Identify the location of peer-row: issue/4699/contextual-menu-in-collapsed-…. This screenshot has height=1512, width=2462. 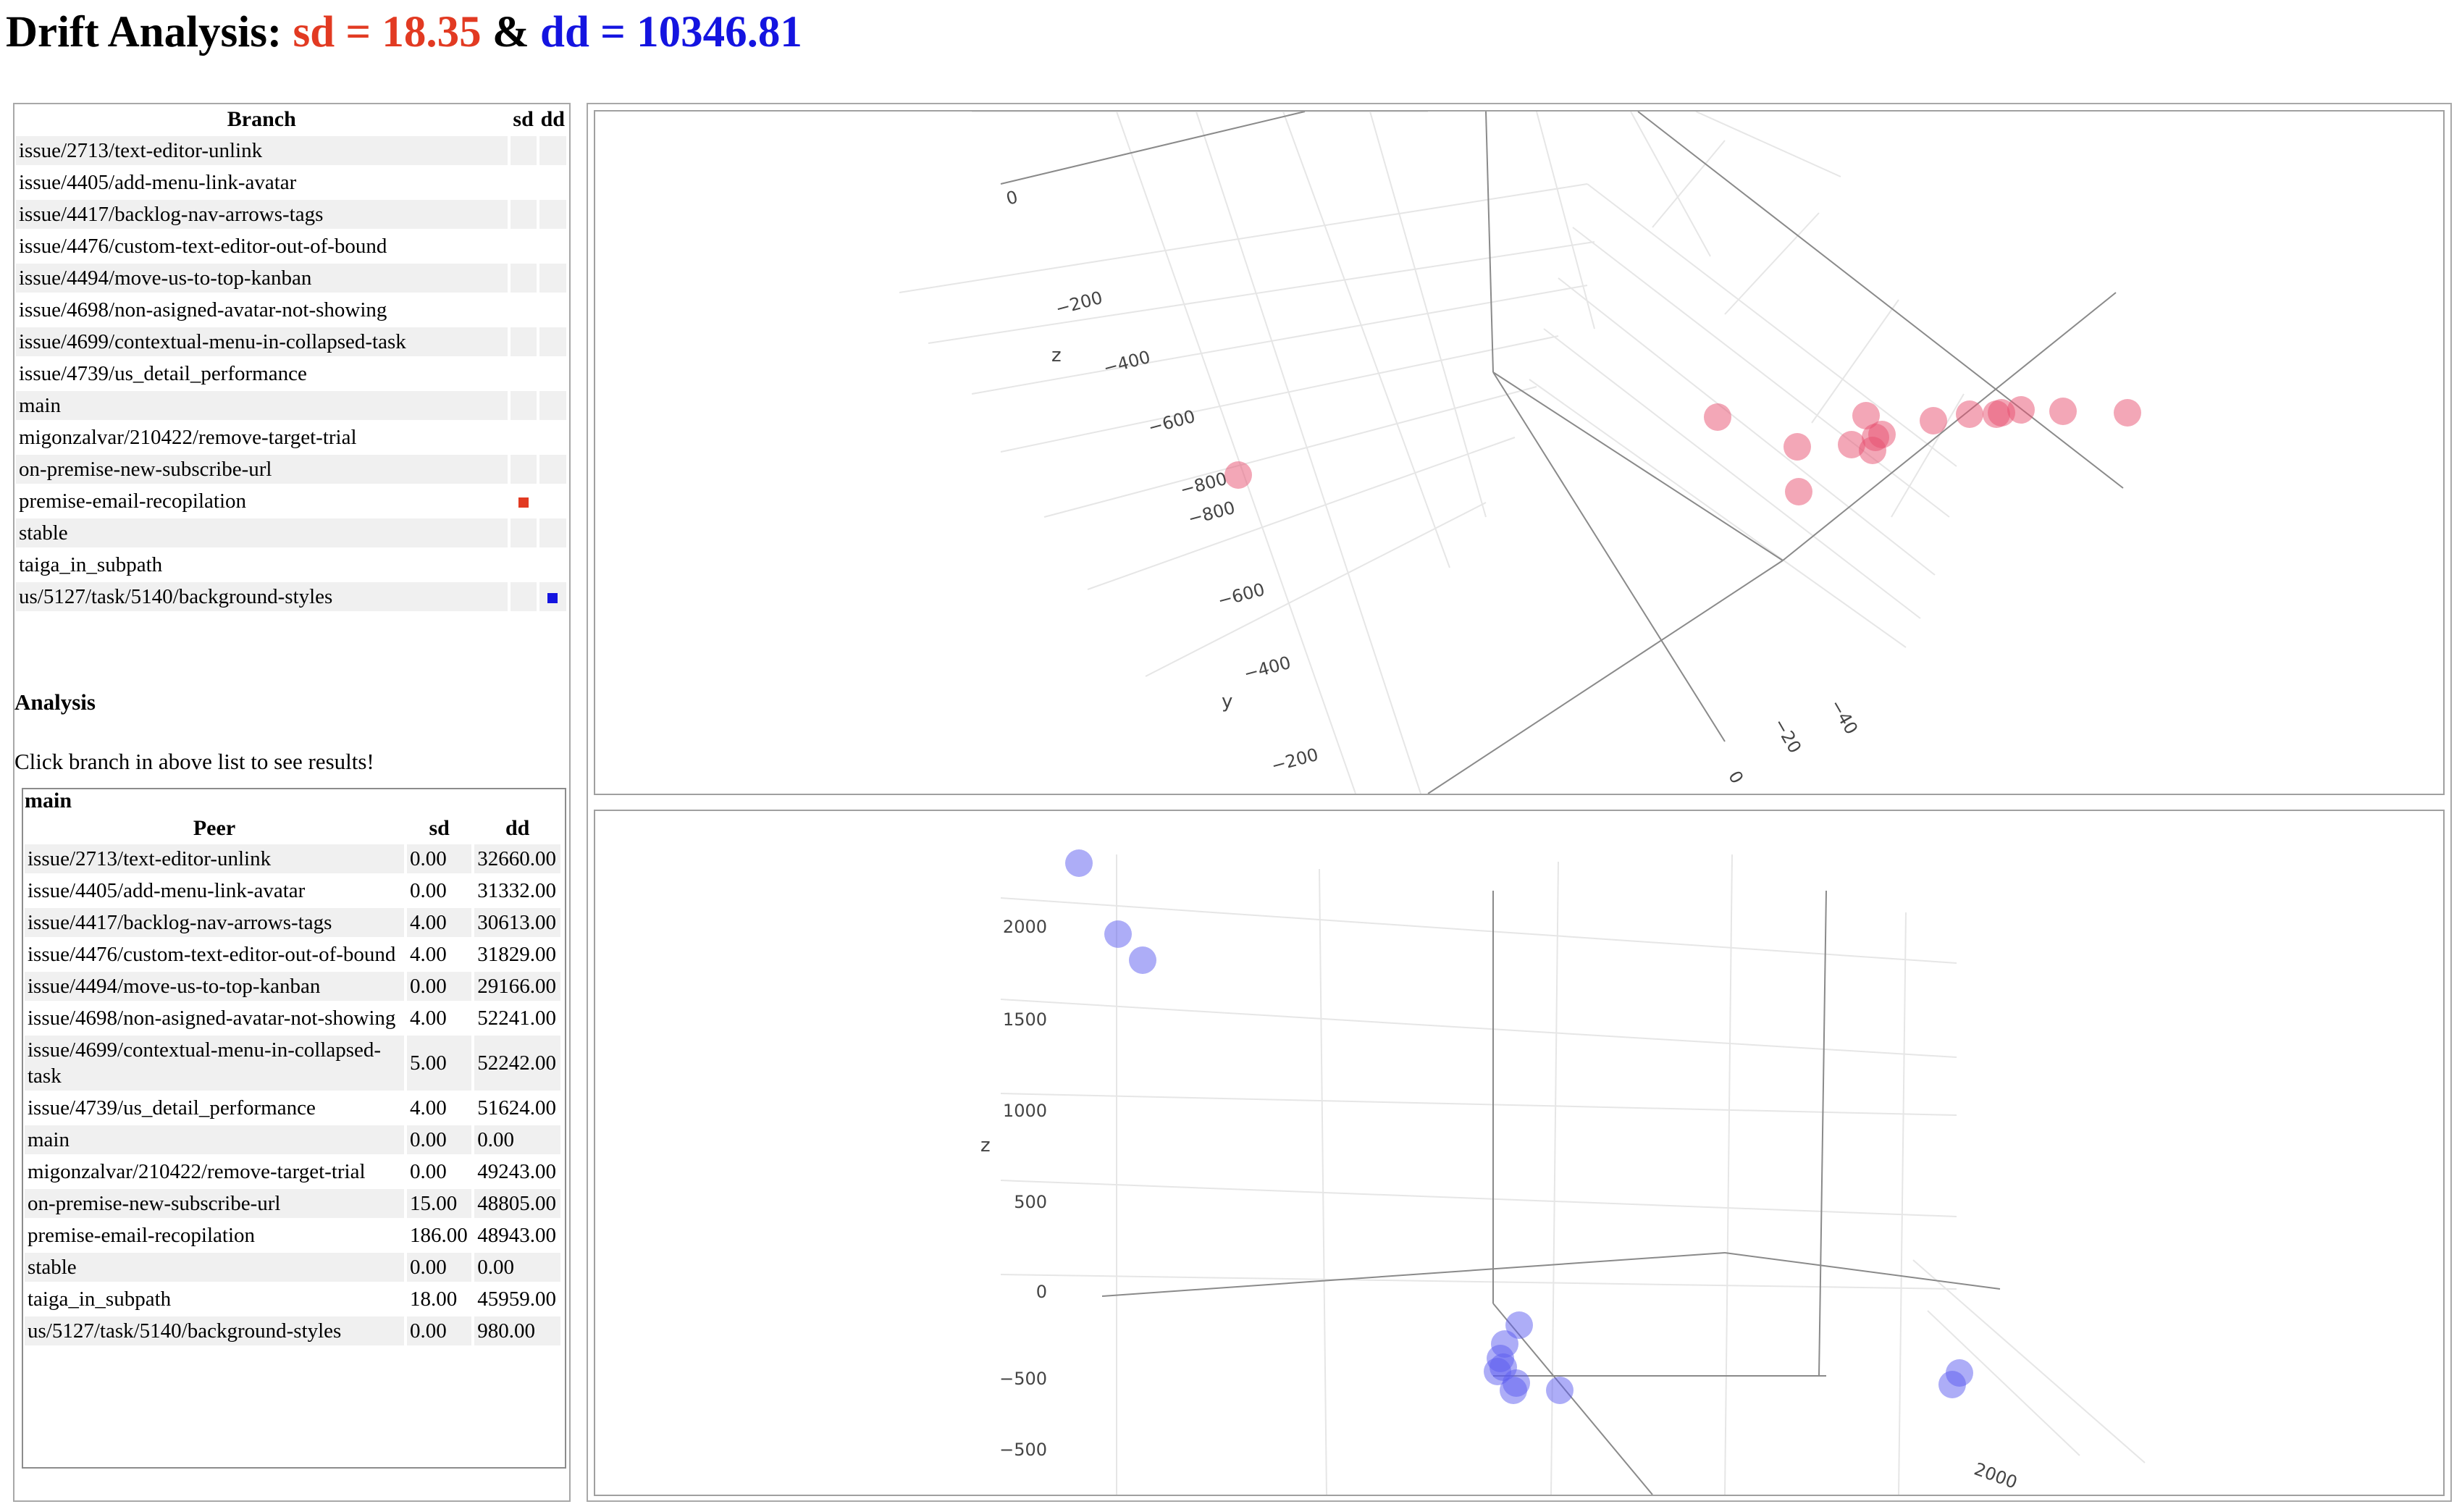
(292, 1063).